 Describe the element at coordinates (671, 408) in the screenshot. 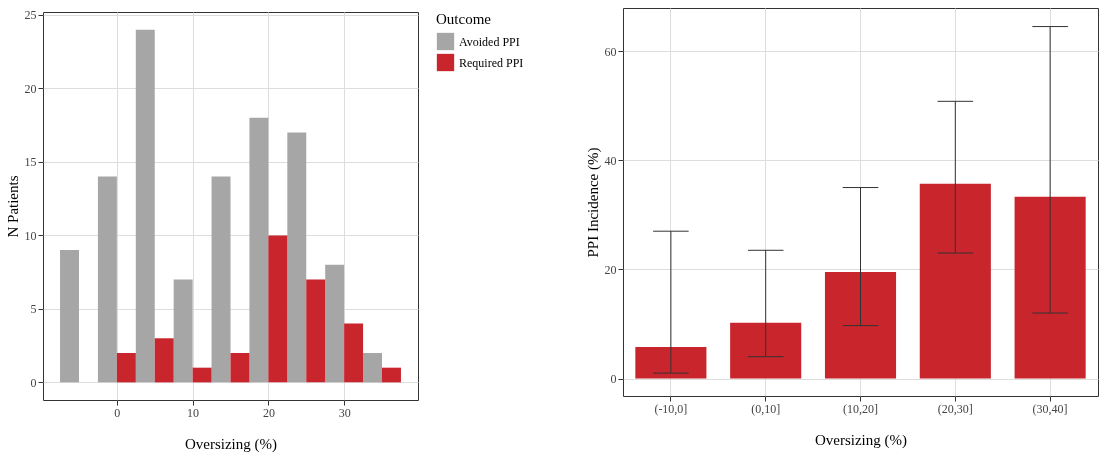

I see `x-tick-label: (-10,0]` at that location.